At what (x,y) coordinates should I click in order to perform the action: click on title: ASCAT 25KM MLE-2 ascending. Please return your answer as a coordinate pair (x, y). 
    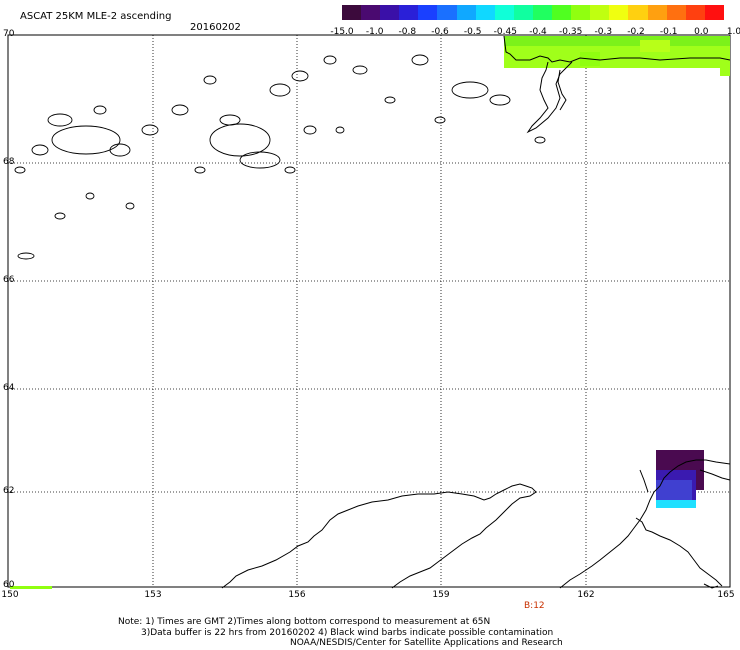
    Looking at the image, I should click on (96, 16).